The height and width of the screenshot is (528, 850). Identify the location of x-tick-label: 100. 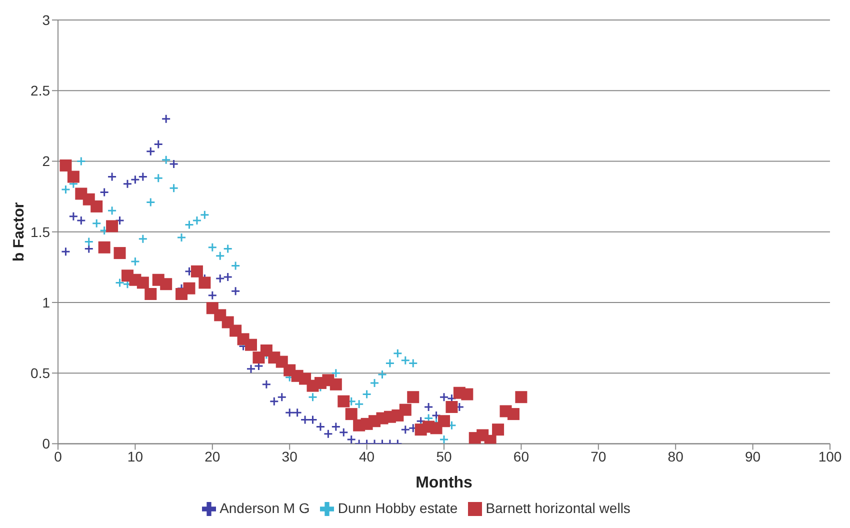
(830, 456).